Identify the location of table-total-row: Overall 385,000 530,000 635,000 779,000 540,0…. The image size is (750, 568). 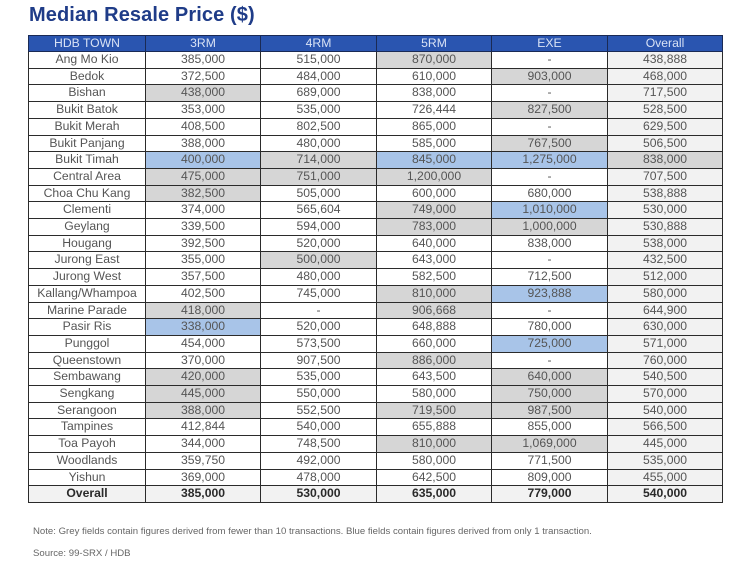
(375, 494).